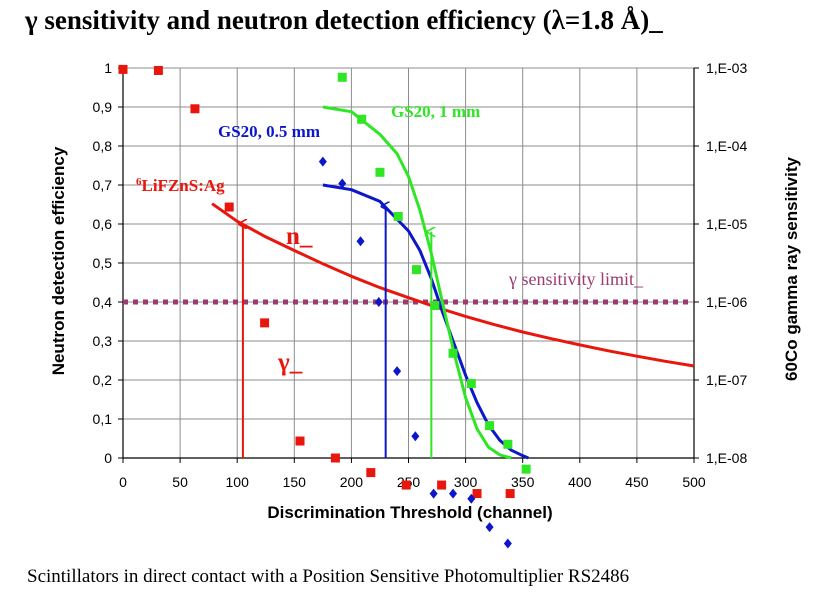 The width and height of the screenshot is (835, 602). I want to click on x-tick-label: 150, so click(295, 482).